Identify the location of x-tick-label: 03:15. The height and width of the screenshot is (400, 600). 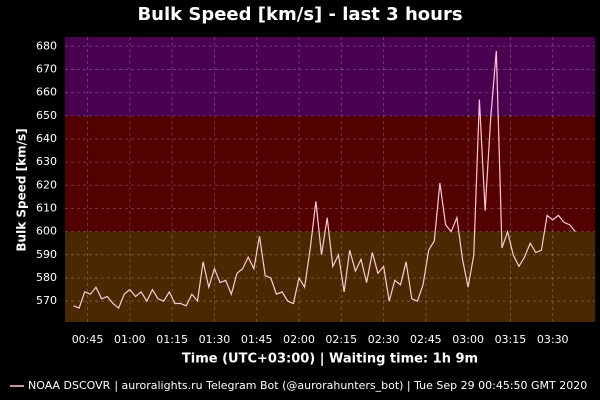
(511, 339).